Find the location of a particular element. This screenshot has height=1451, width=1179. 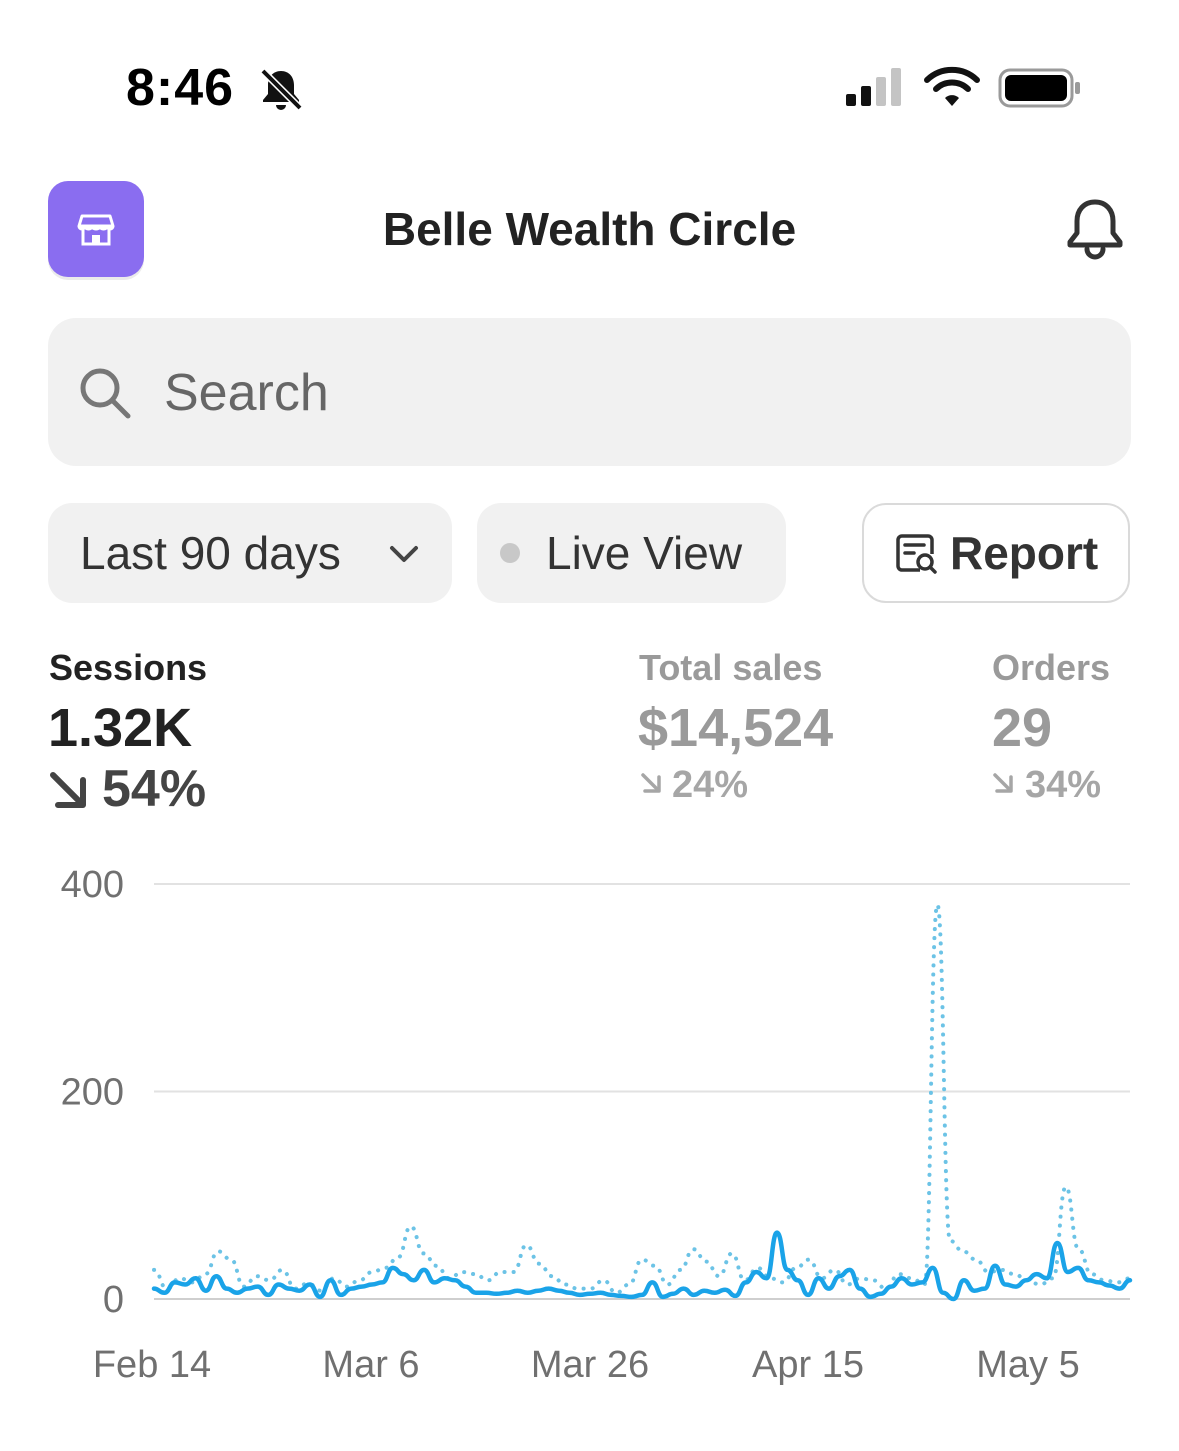

x-tick-label: Feb 14 is located at coordinates (152, 1365).